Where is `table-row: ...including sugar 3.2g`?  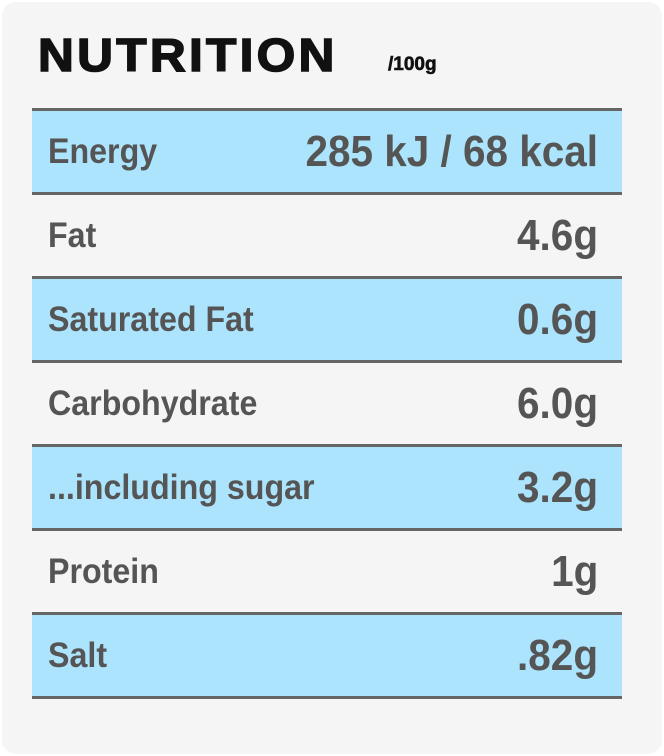
table-row: ...including sugar 3.2g is located at coordinates (327, 489).